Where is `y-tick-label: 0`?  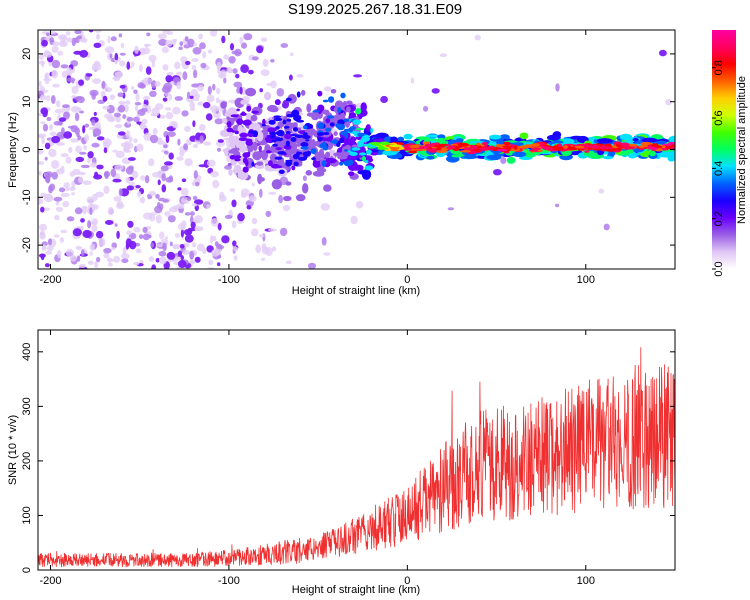
y-tick-label: 0 is located at coordinates (27, 570).